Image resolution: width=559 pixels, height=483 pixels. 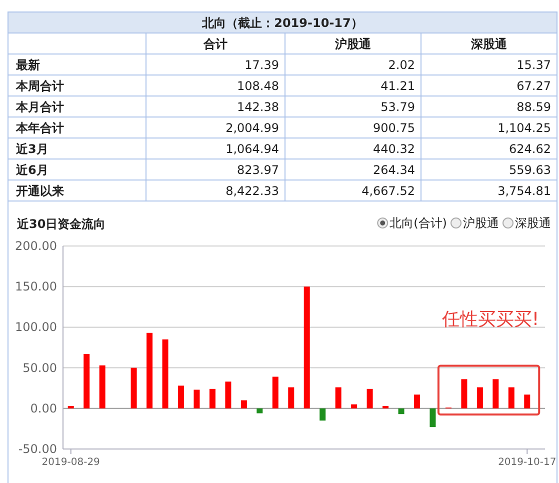 What do you see at coordinates (40, 107) in the screenshot?
I see `category-label: 本月合计` at bounding box center [40, 107].